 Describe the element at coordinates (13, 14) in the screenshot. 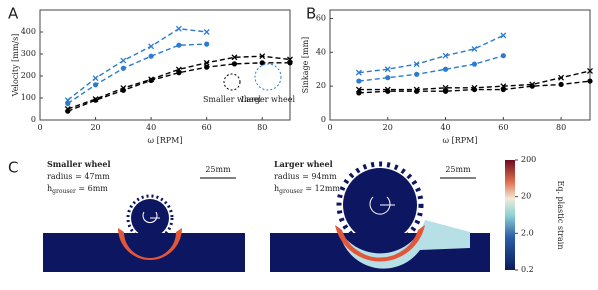

I see `panel-label: A` at that location.